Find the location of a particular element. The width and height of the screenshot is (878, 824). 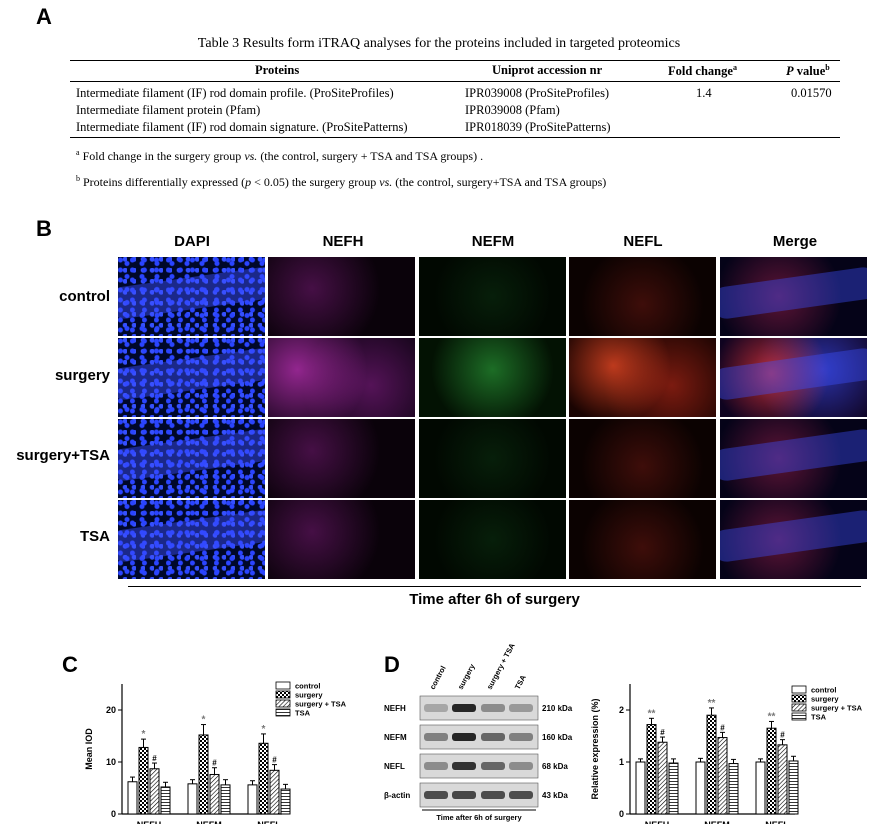

micrograph-nefh-surgery-tsa is located at coordinates (341, 458).